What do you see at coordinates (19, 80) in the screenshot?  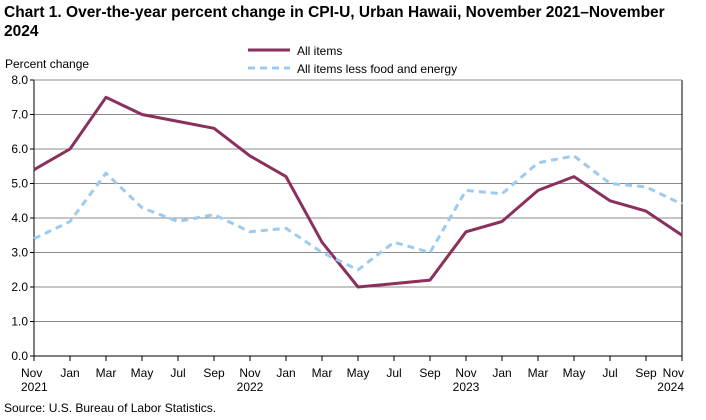 I see `y-tick-label: 8.0` at bounding box center [19, 80].